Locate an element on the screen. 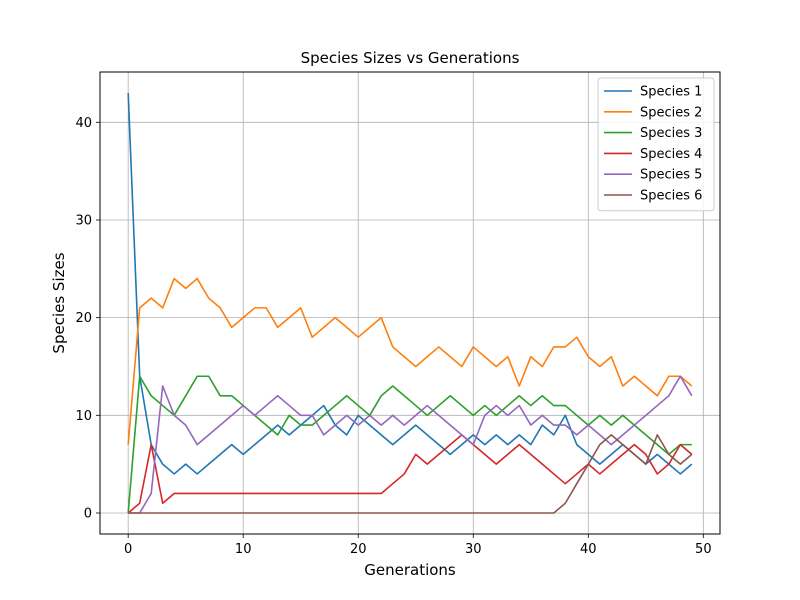 This screenshot has height=600, width=800. x-axis-title: Generations is located at coordinates (410, 570).